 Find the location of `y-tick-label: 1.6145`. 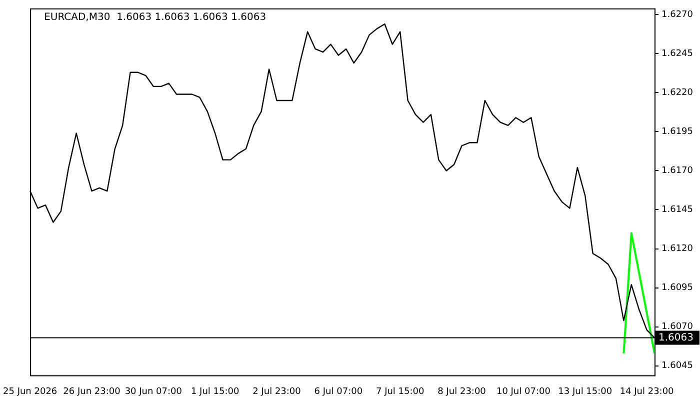

y-tick-label: 1.6145 is located at coordinates (678, 210).